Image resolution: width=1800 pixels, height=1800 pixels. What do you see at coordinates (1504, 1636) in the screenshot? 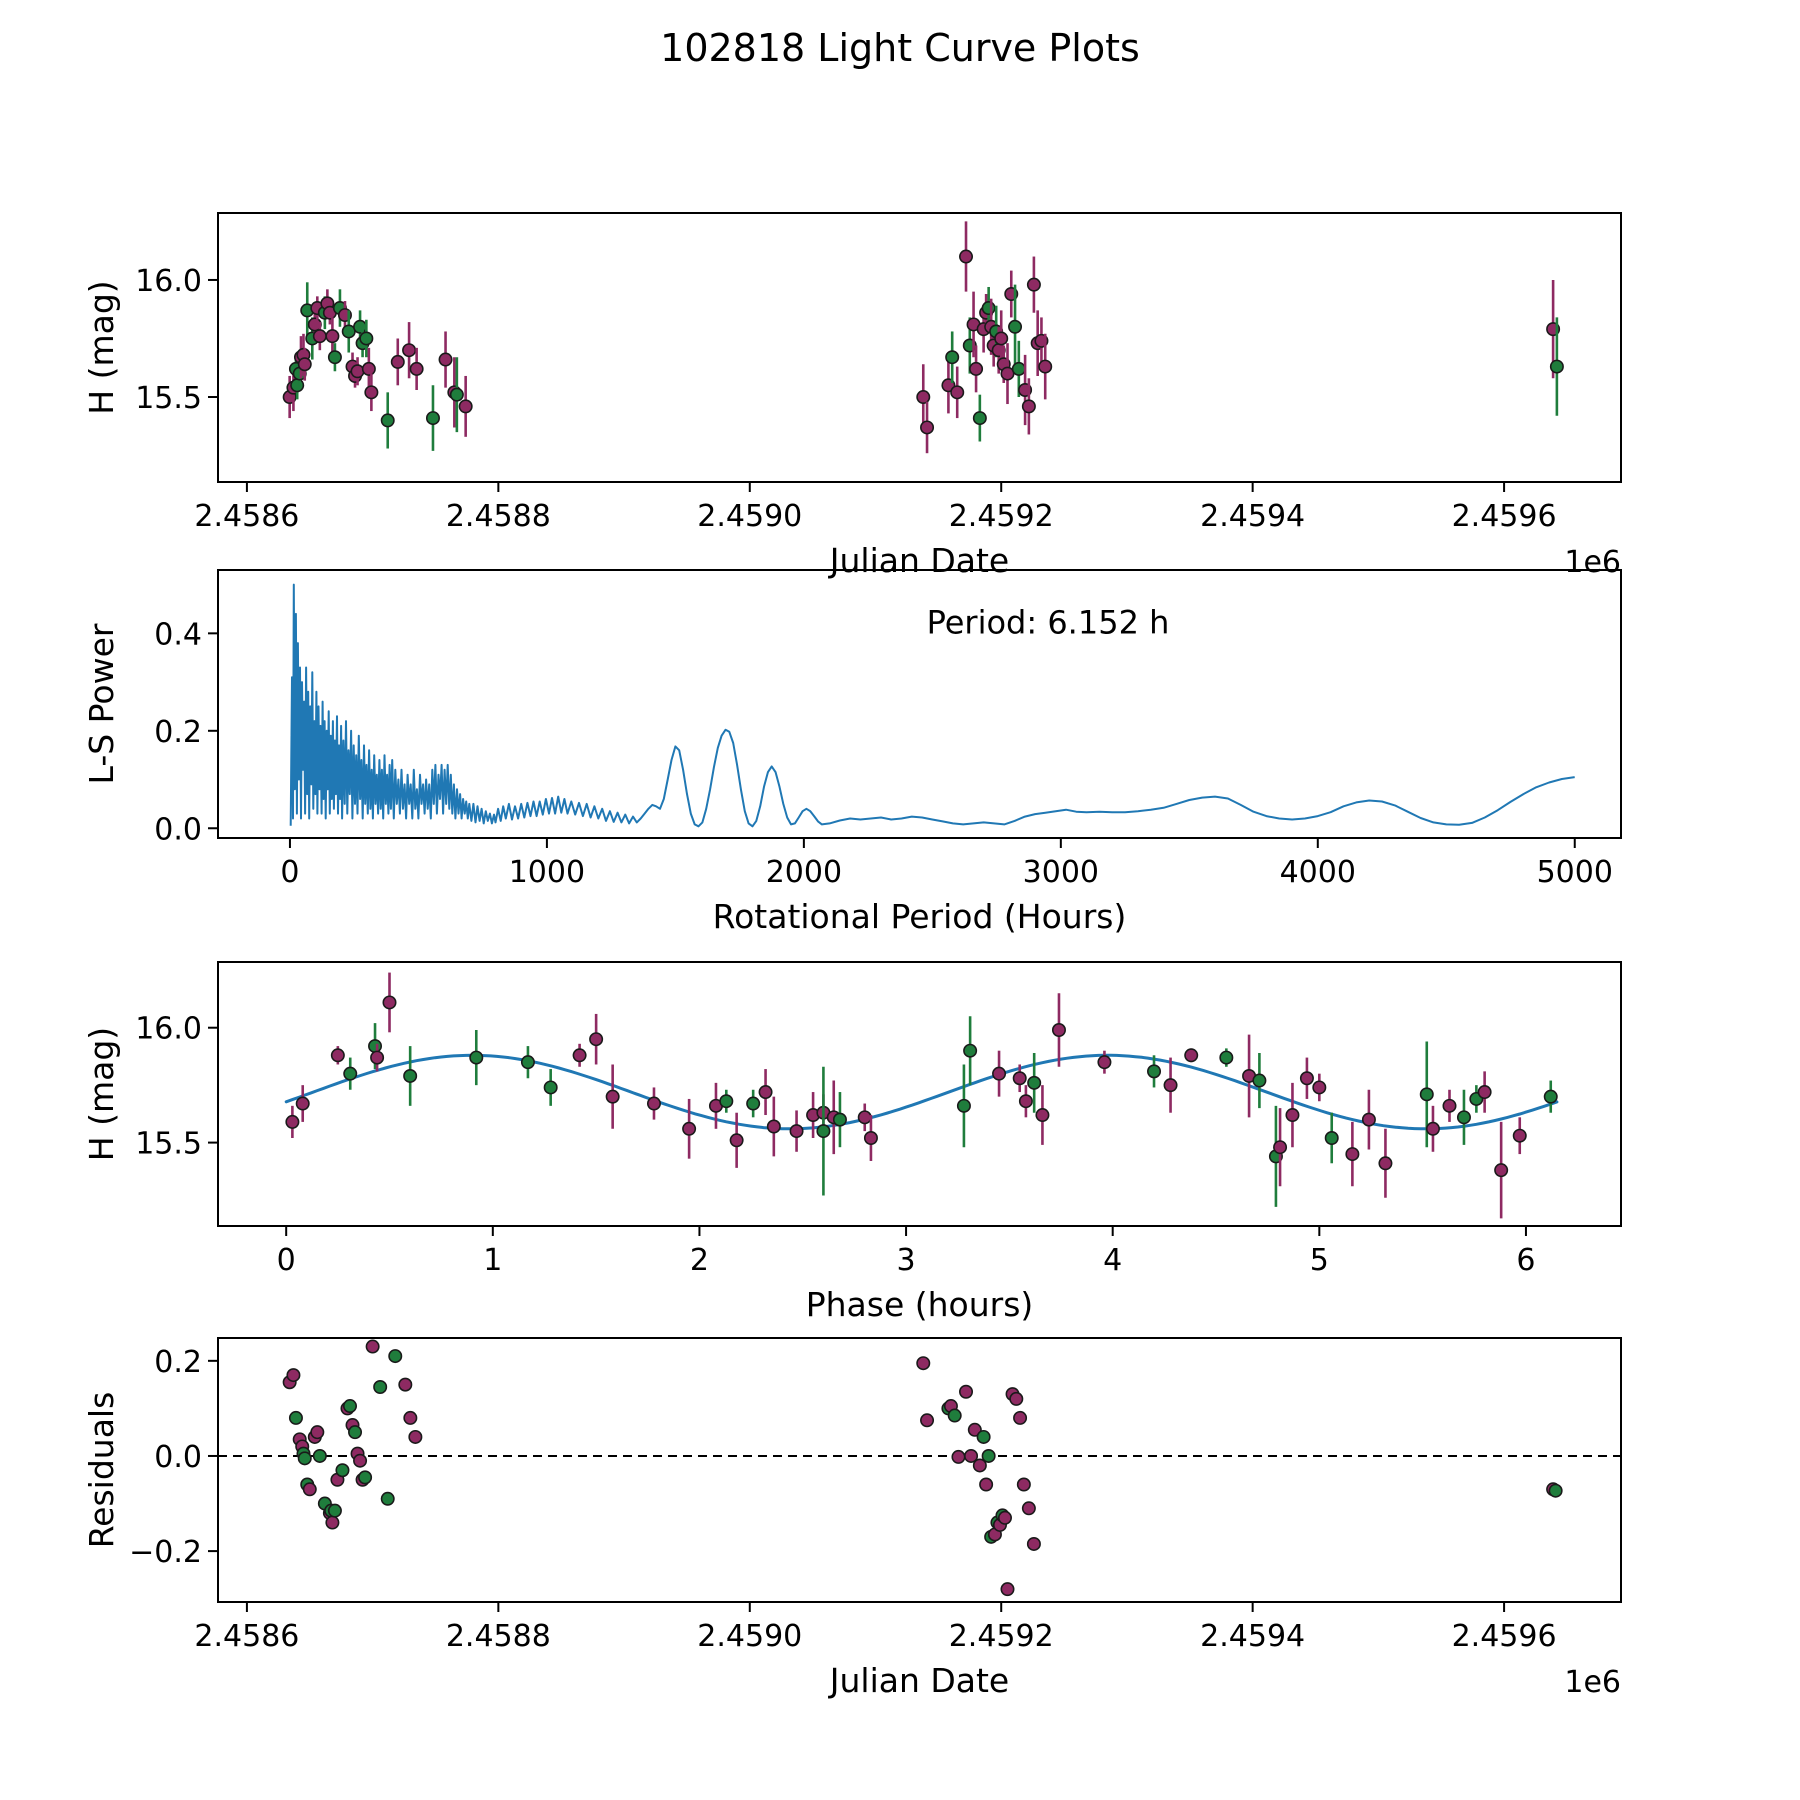
I see `x-tick-label: 2.4596` at bounding box center [1504, 1636].